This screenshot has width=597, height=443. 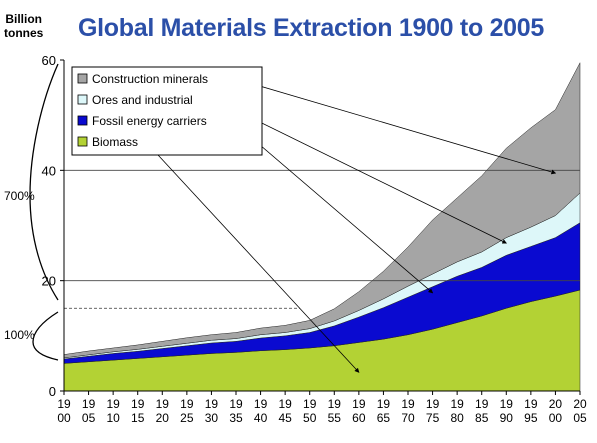 I want to click on bracket-100-percent, so click(x=45, y=336).